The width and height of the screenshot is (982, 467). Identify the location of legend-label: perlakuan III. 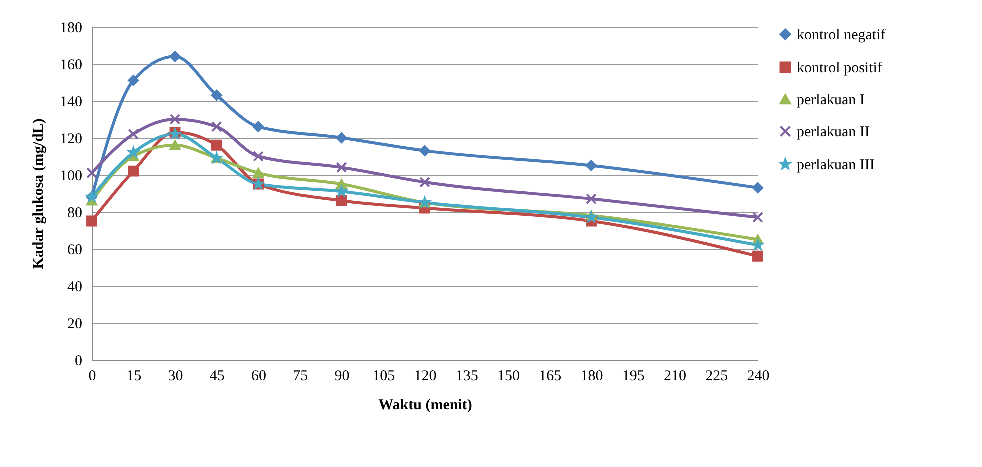
(836, 166).